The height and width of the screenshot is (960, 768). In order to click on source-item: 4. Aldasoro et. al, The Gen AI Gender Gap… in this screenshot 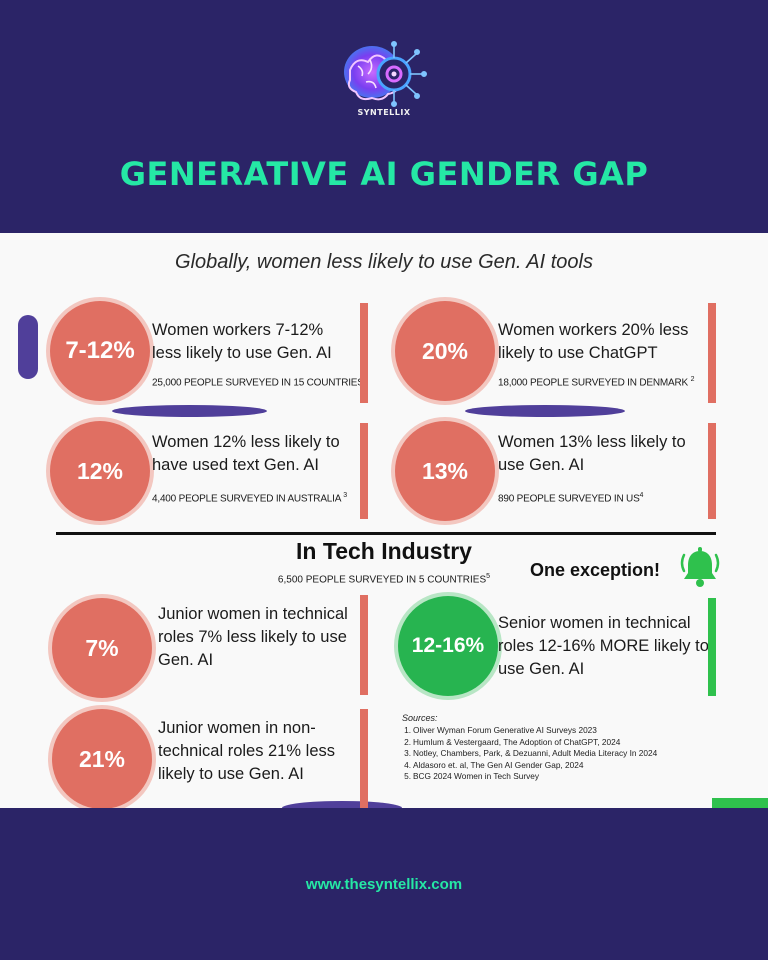, I will do `click(529, 766)`.